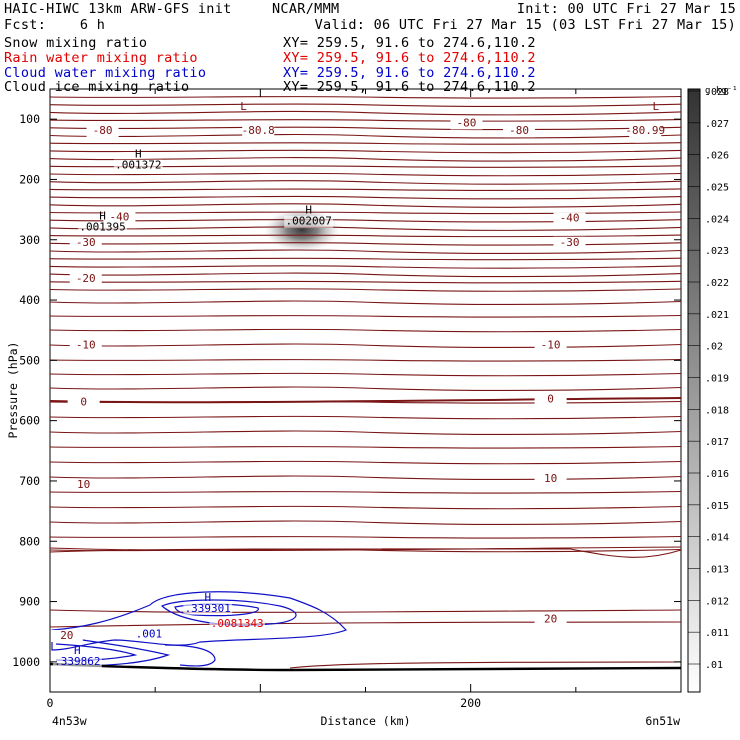 This screenshot has width=740, height=740. I want to click on extremum-value: .002007, so click(309, 221).